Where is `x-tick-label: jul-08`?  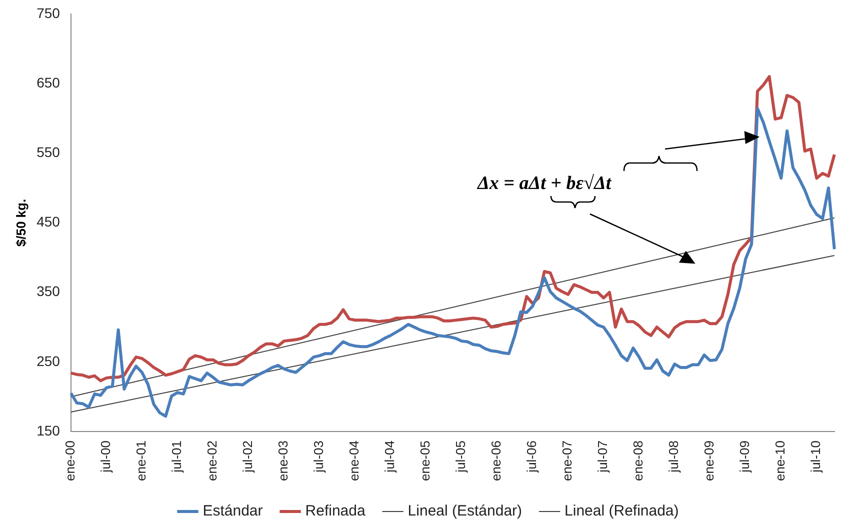
x-tick-label: jul-08 is located at coordinates (674, 457).